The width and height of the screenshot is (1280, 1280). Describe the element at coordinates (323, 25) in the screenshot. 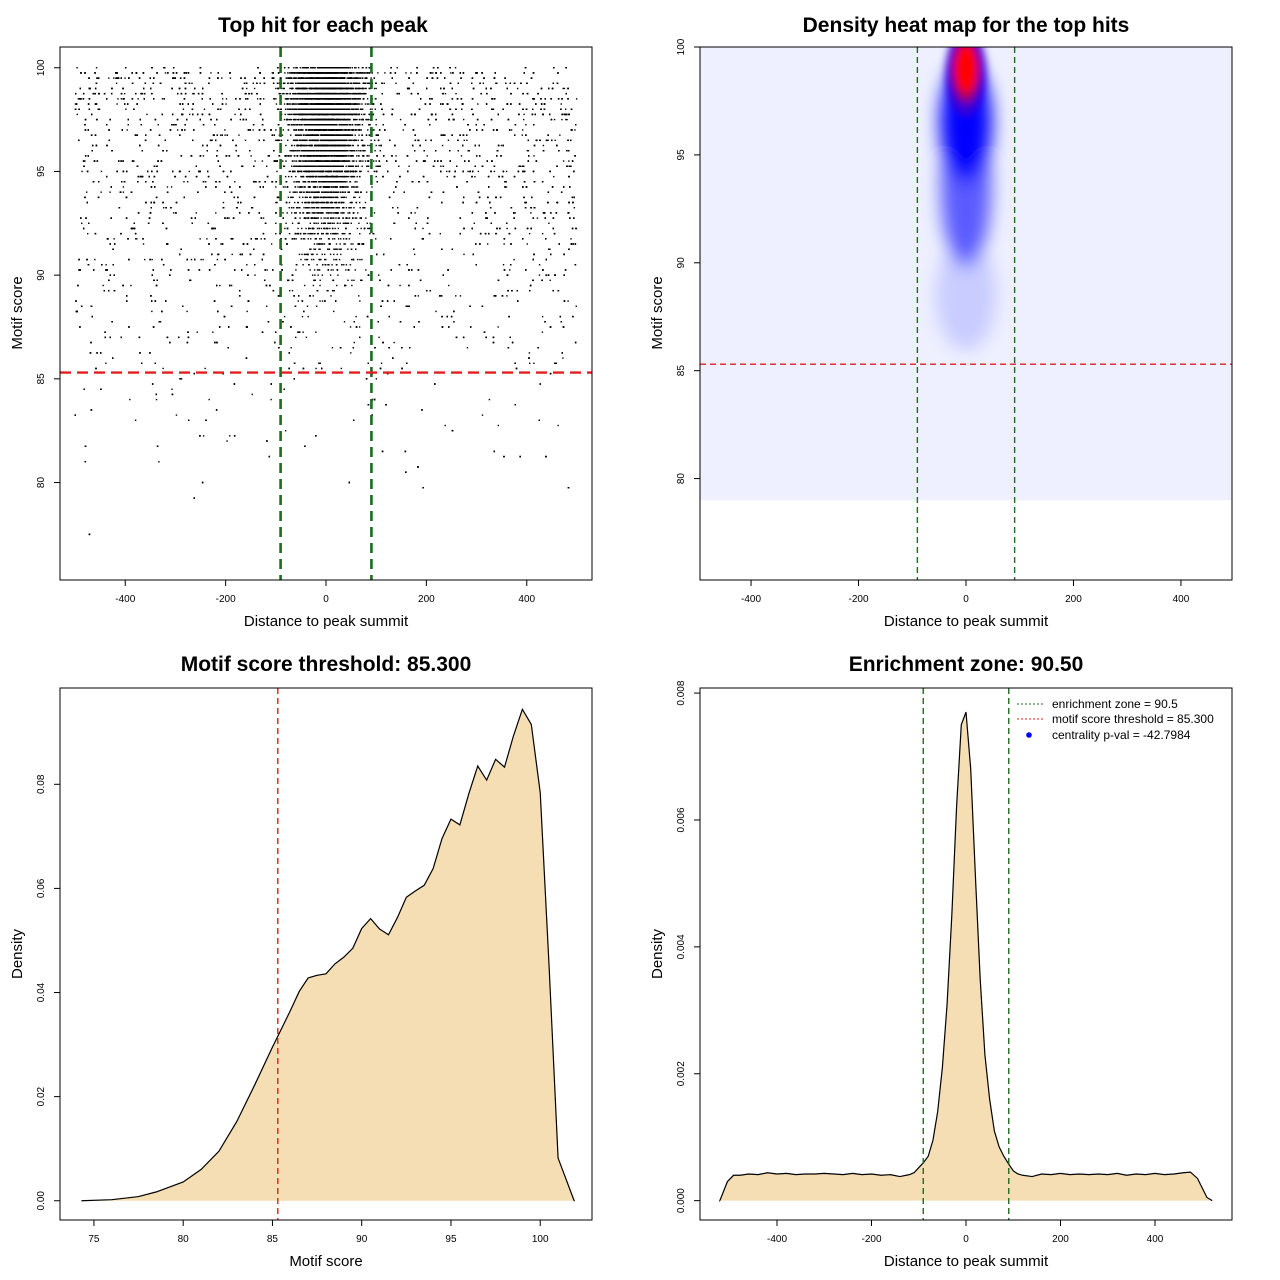

I see `scatter-title: Top hit for each peak` at that location.